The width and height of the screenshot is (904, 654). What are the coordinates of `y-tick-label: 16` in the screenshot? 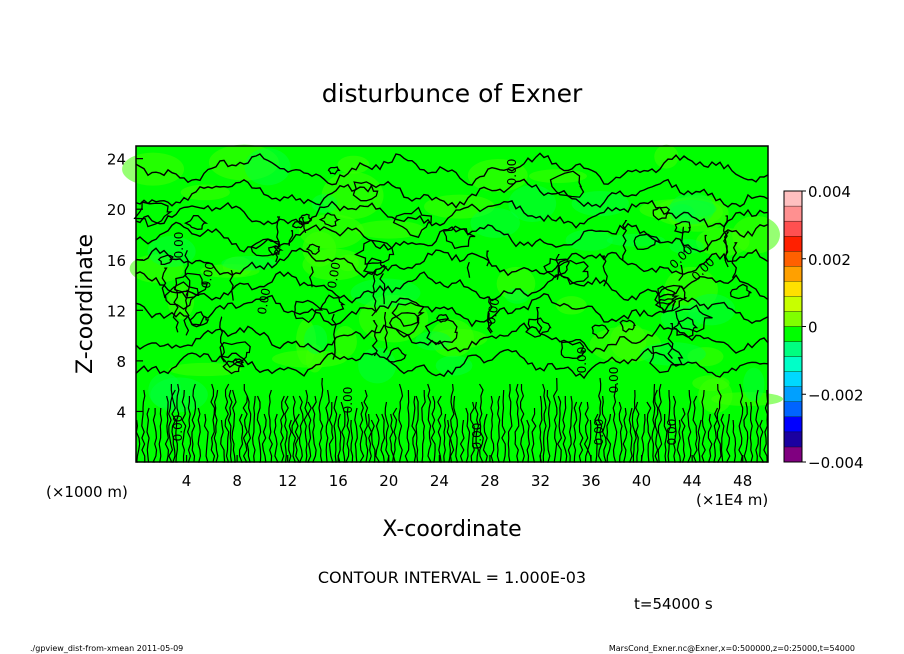 It's located at (116, 261).